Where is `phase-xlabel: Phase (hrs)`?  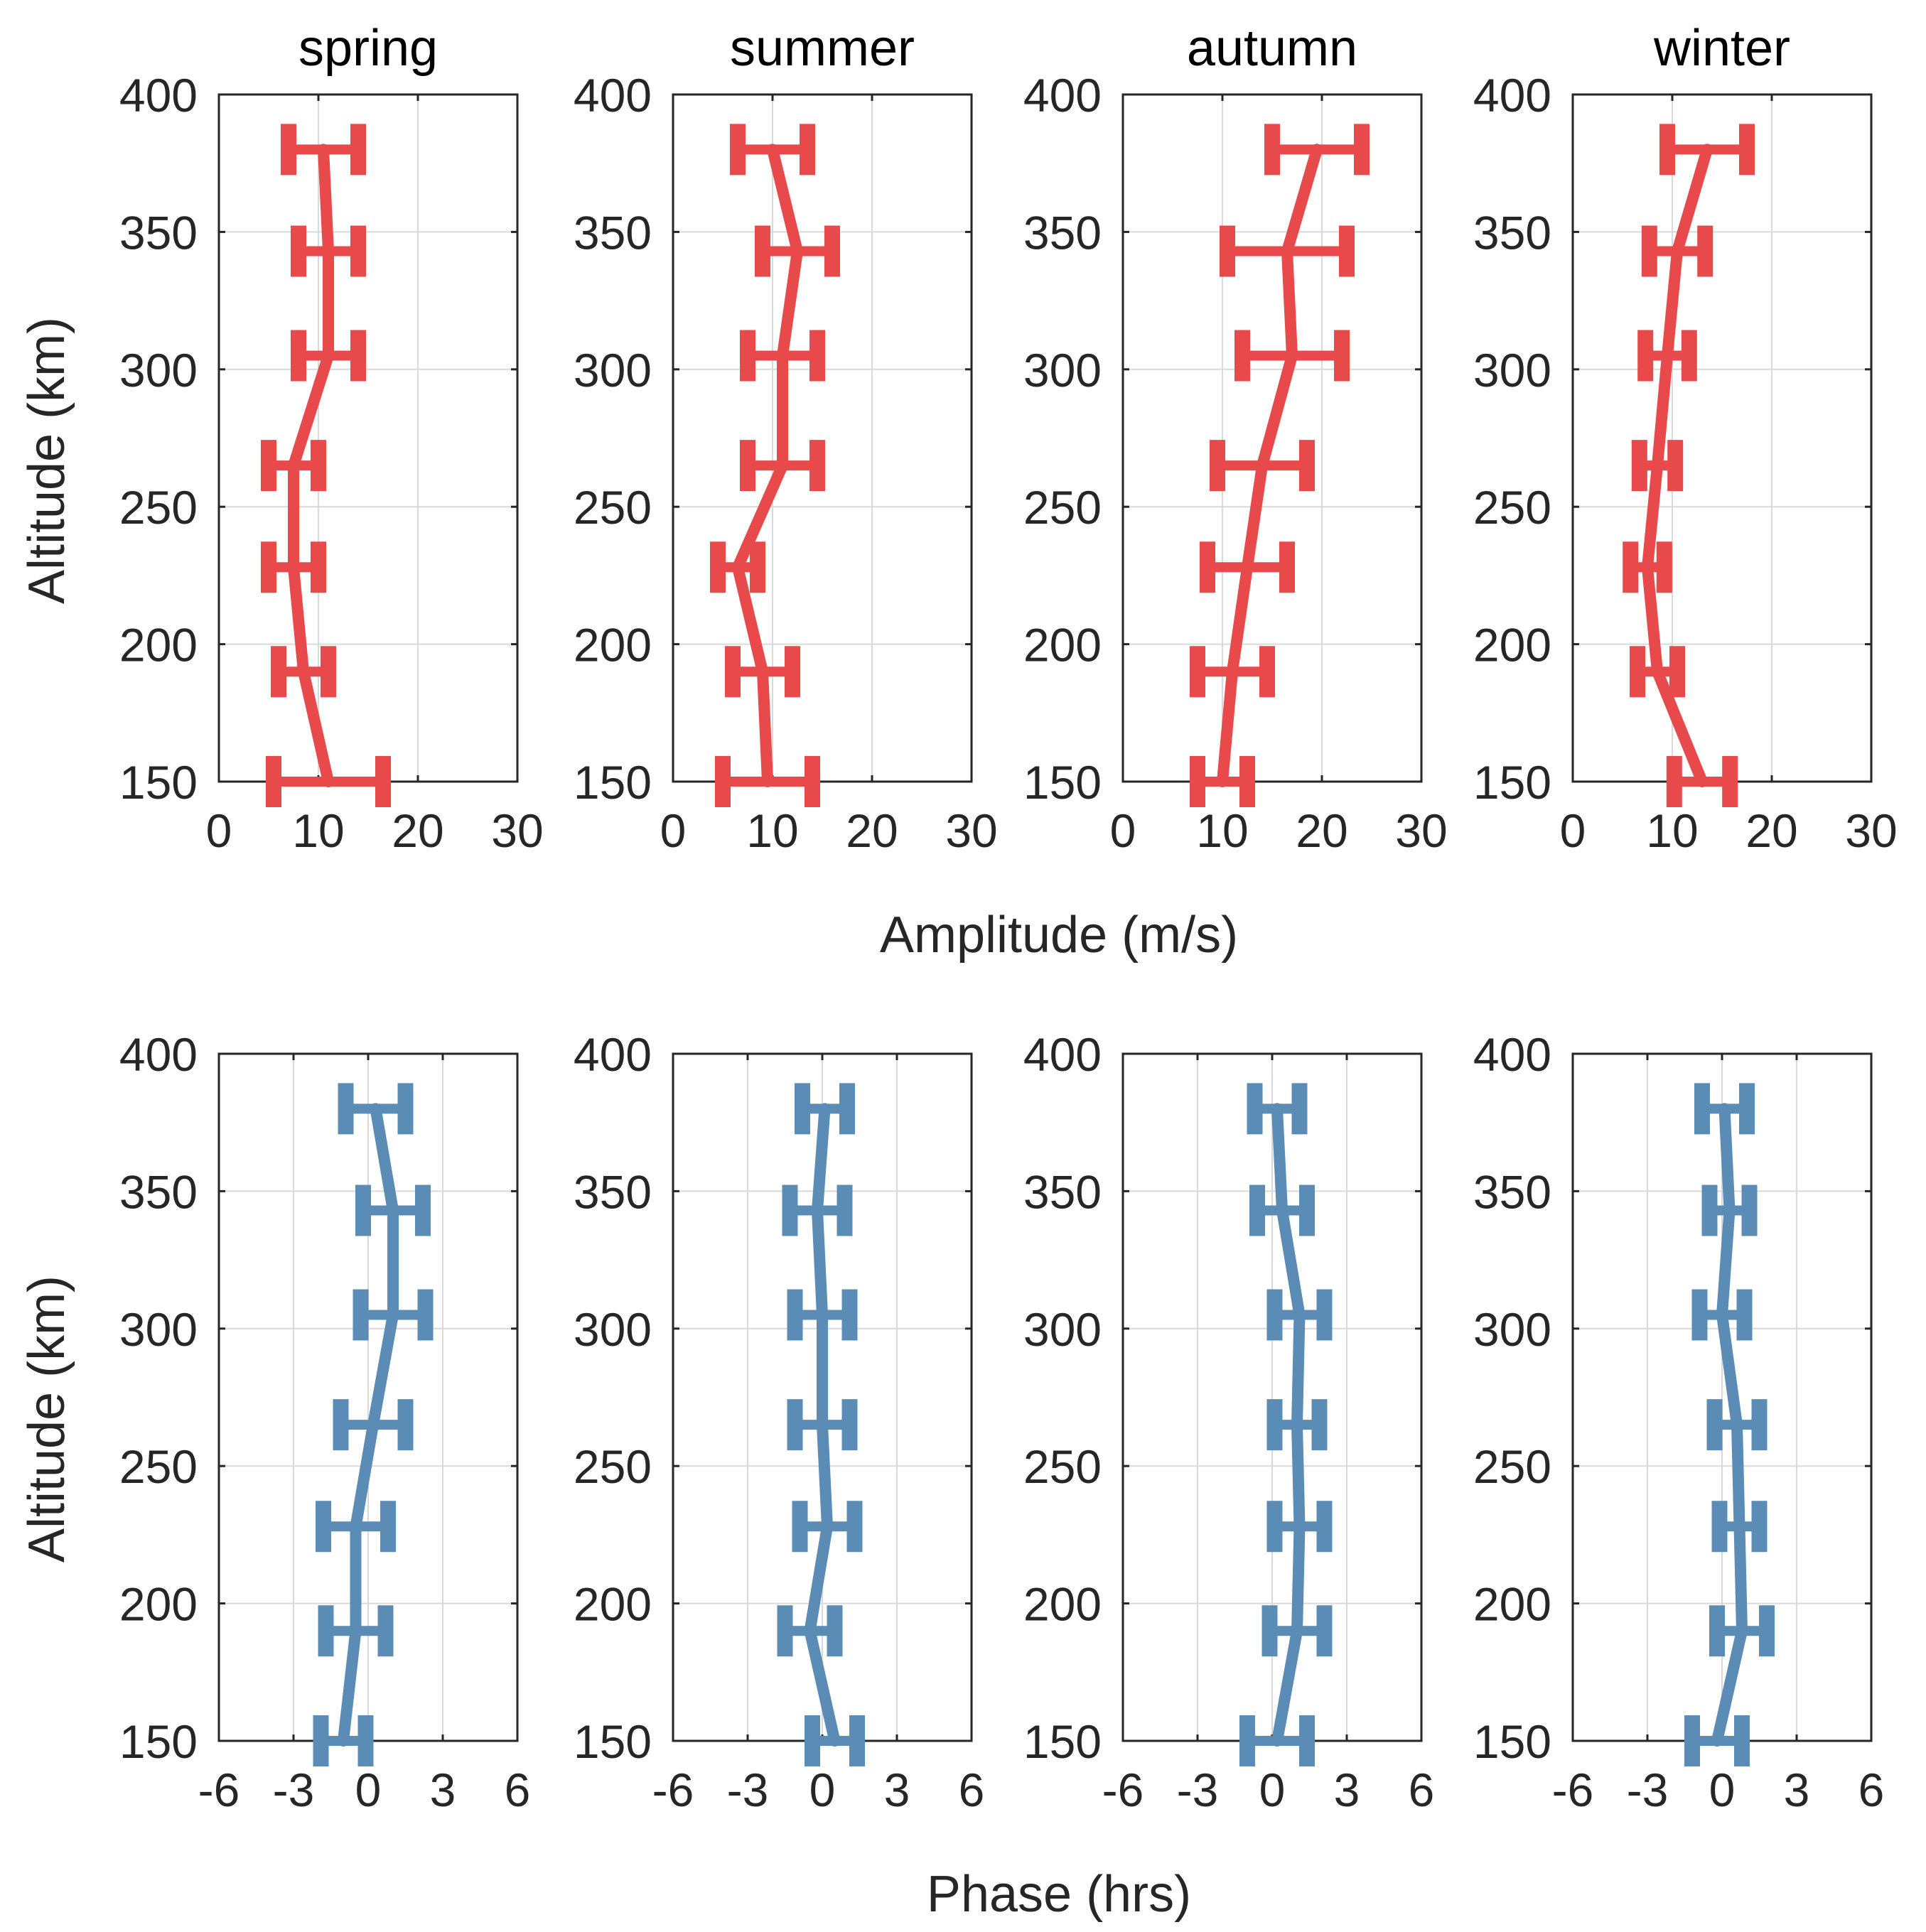 phase-xlabel: Phase (hrs) is located at coordinates (1059, 1894).